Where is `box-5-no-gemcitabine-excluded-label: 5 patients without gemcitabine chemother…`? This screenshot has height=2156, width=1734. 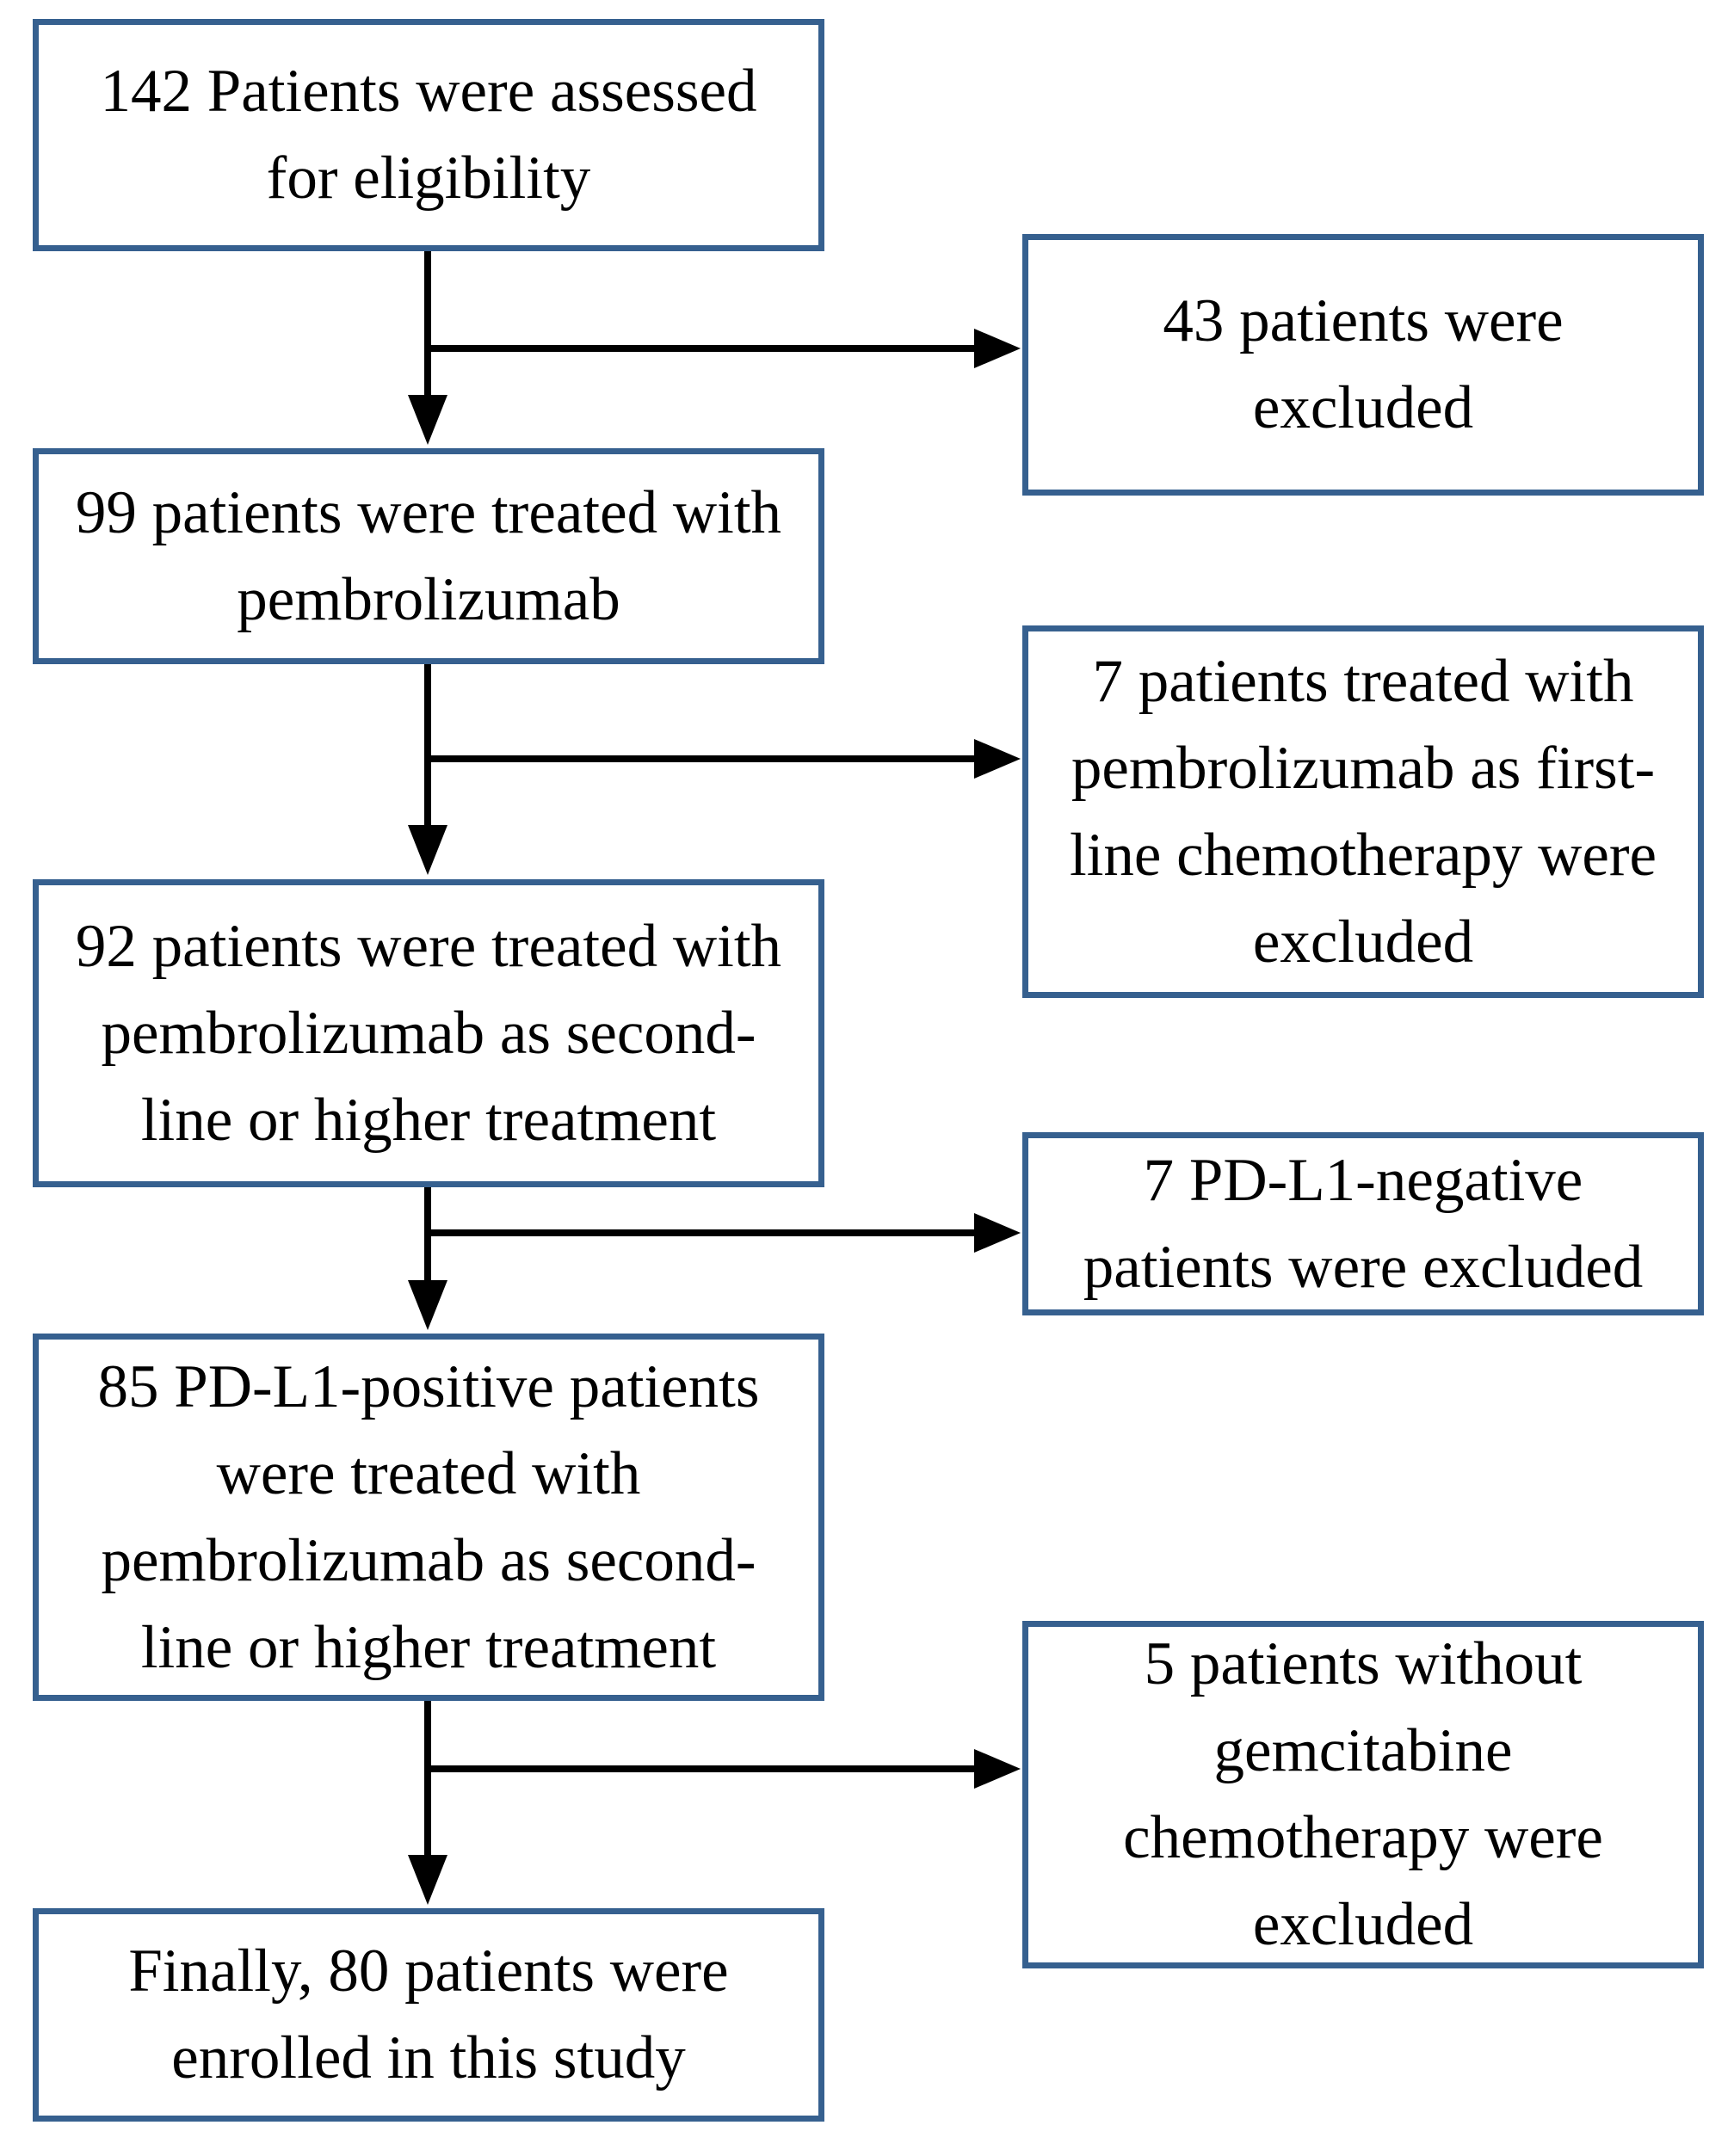 box-5-no-gemcitabine-excluded-label: 5 patients without gemcitabine chemother… is located at coordinates (1363, 1794).